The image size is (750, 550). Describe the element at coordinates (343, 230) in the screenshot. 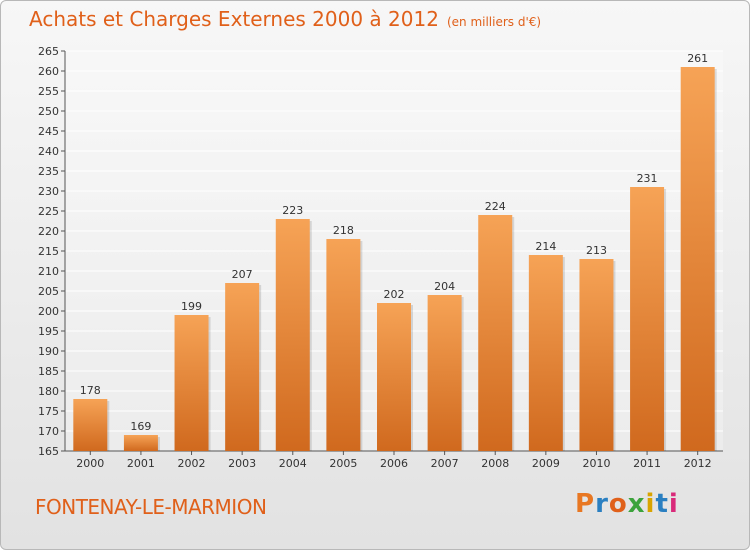

I see `bar-value-label: 218` at that location.